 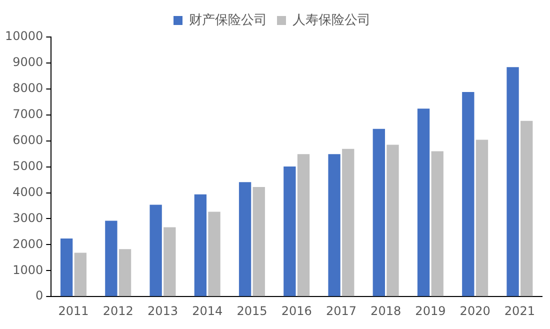 I want to click on x-tick-label: 2011, so click(x=73, y=311).